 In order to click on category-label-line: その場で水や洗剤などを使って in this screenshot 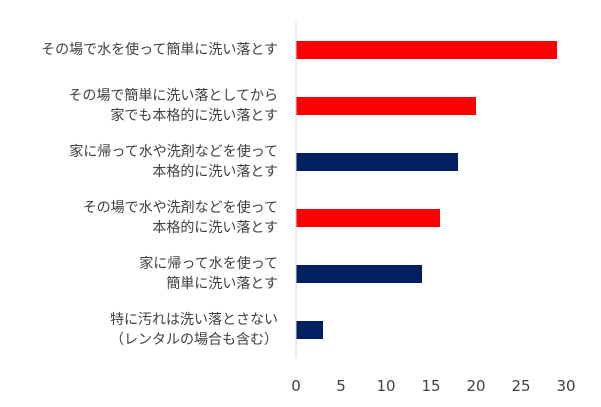, I will do `click(180, 207)`.